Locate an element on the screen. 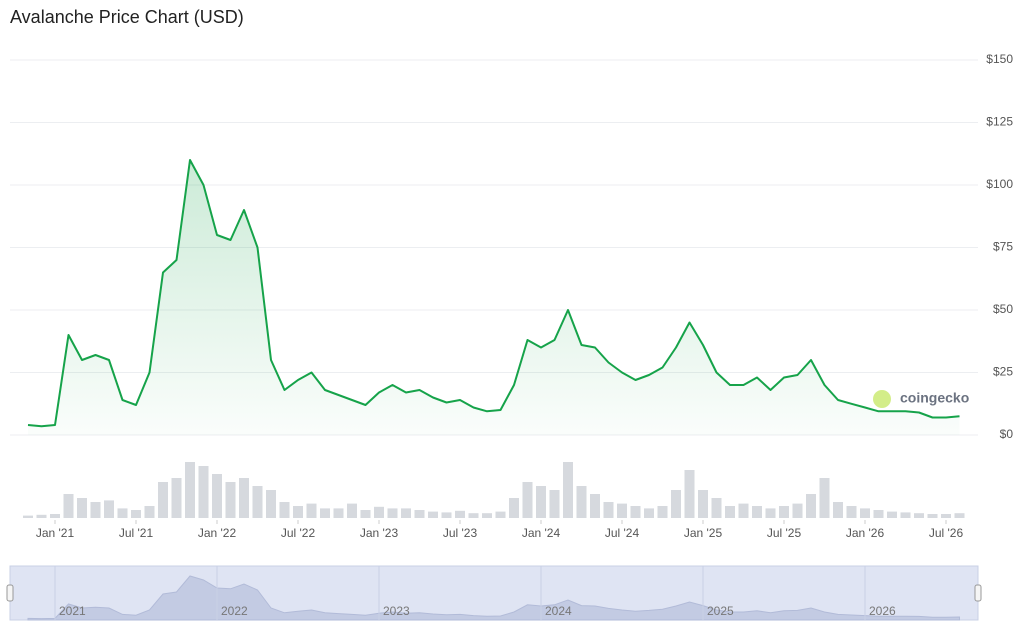 Image resolution: width=1024 pixels, height=636 pixels. y-tick-label: $25 is located at coordinates (1003, 372).